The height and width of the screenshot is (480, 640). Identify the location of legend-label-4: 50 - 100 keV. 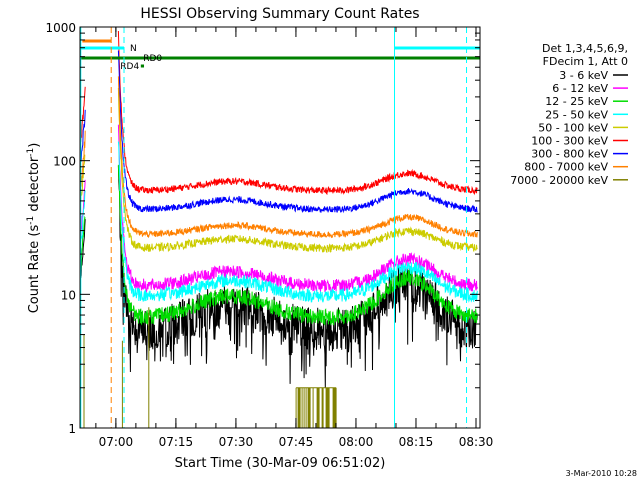
(573, 127).